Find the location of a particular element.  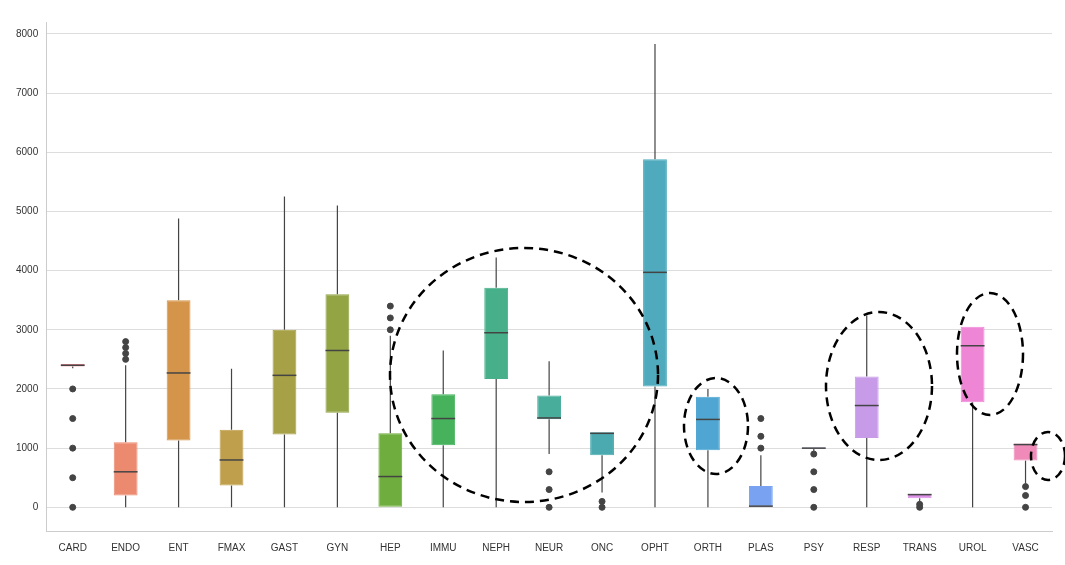

x-tick-label: ONC is located at coordinates (602, 547).